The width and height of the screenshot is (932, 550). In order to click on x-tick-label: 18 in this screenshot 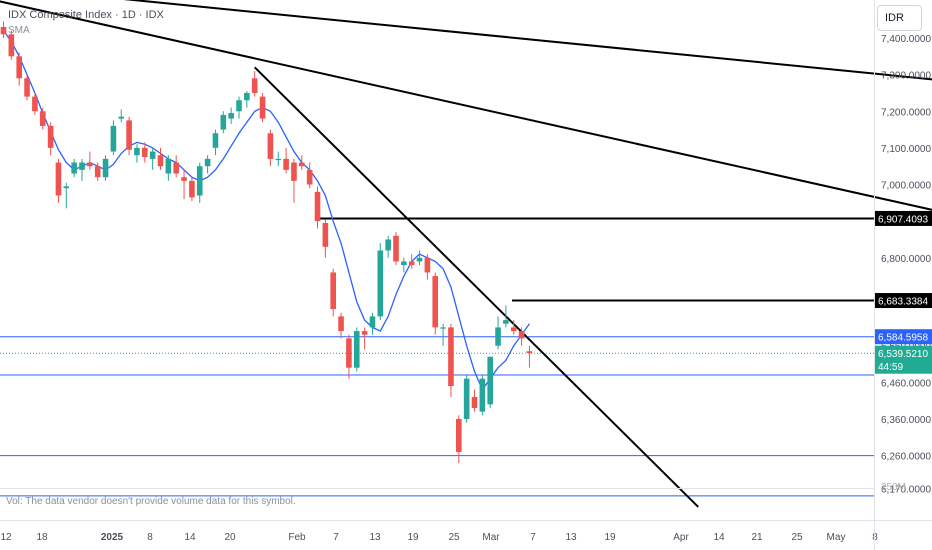, I will do `click(42, 537)`.